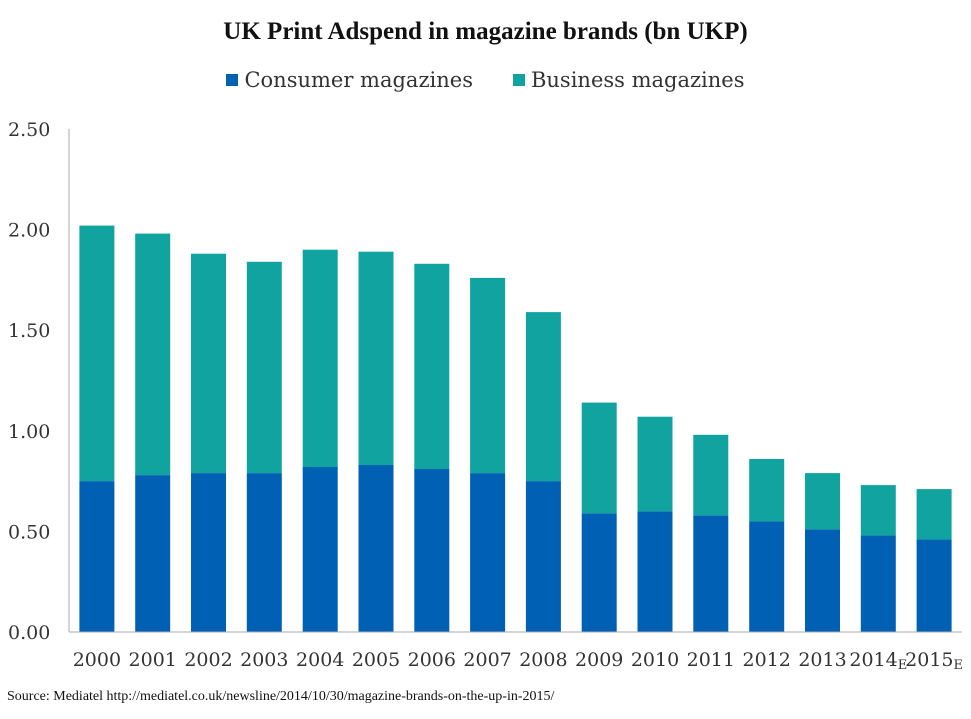 The image size is (971, 719). I want to click on bar-business-2013, so click(822, 501).